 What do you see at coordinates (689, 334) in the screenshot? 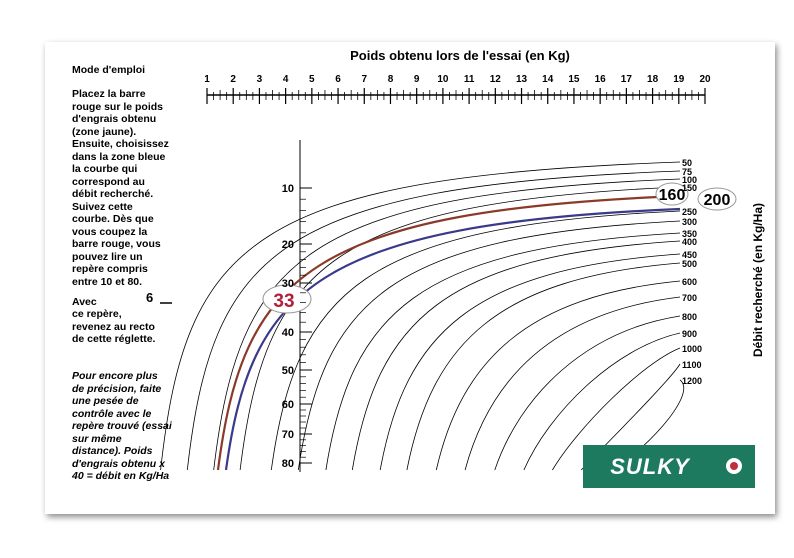
I see `curve-label: 900` at bounding box center [689, 334].